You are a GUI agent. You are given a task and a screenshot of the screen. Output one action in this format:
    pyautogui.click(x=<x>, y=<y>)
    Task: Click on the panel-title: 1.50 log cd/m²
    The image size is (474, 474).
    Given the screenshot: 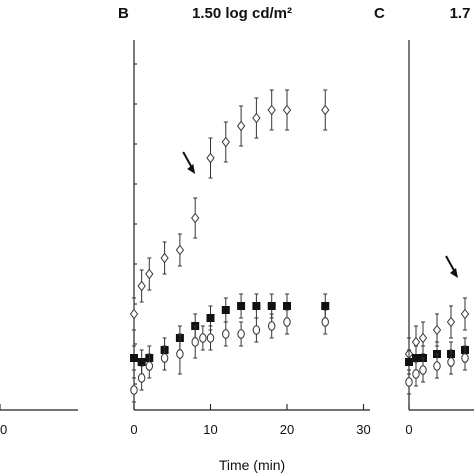 What is the action you would take?
    pyautogui.click(x=242, y=13)
    